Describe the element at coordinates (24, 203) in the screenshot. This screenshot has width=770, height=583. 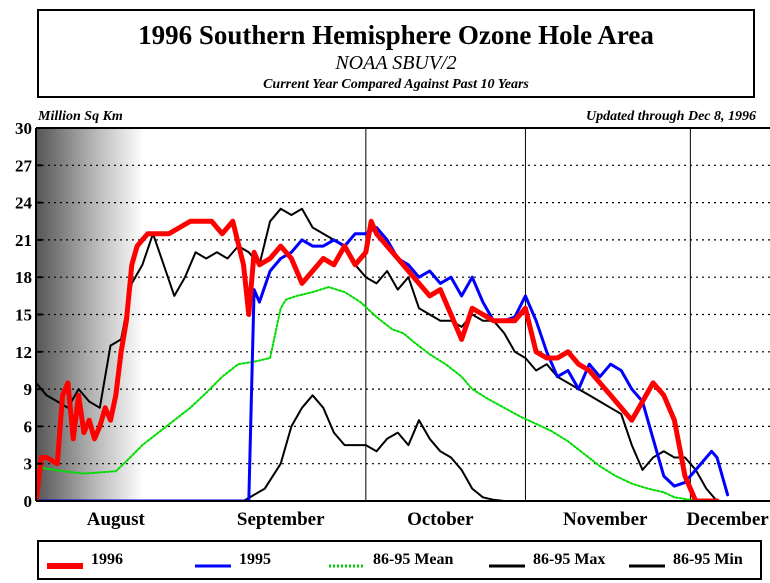
I see `y-tick-label: 24` at that location.